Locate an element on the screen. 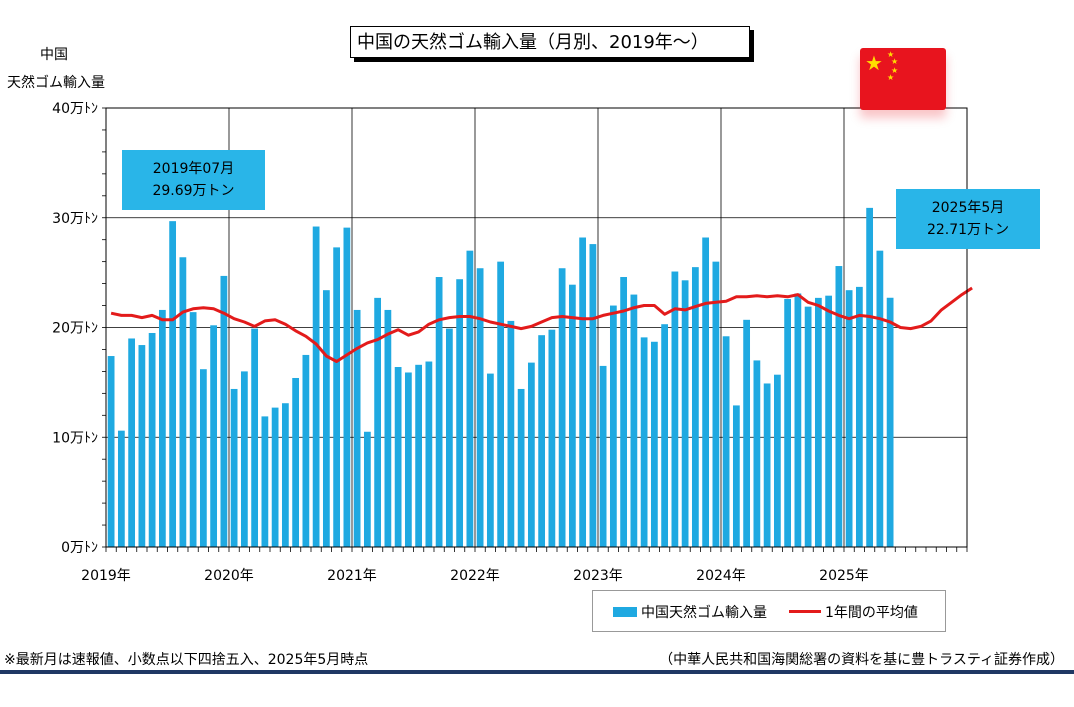 This screenshot has width=1074, height=707. x-tick-label: 2020年 is located at coordinates (229, 576).